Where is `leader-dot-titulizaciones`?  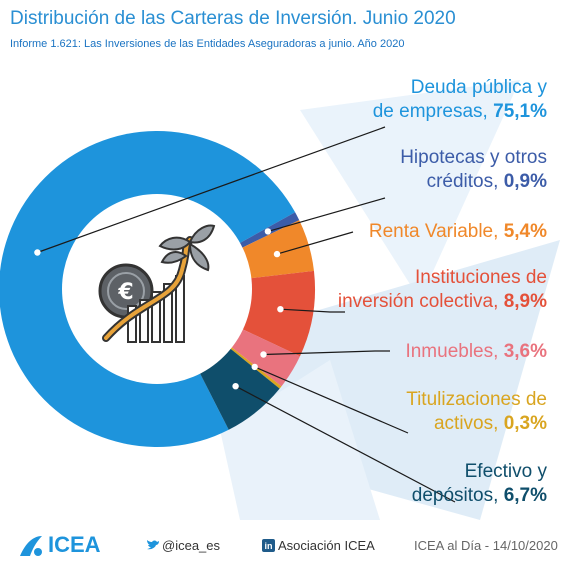
leader-dot-titulizaciones is located at coordinates (254, 367).